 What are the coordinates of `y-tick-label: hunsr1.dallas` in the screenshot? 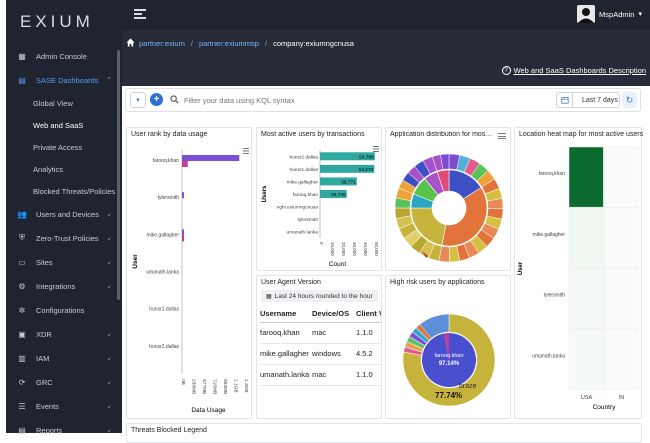 It's located at (303, 170).